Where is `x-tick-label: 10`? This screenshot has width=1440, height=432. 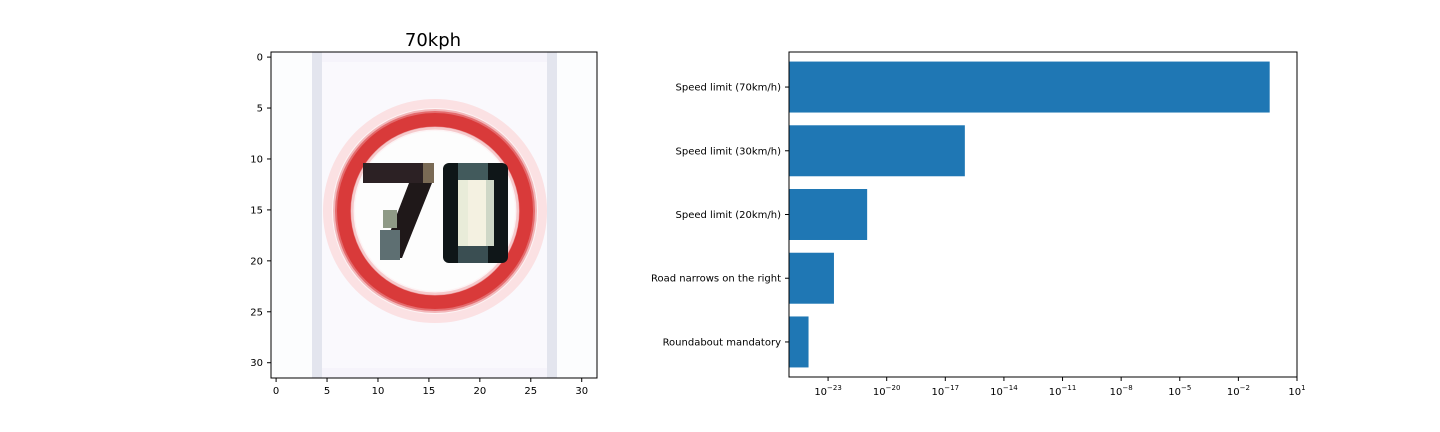
x-tick-label: 10 is located at coordinates (378, 391).